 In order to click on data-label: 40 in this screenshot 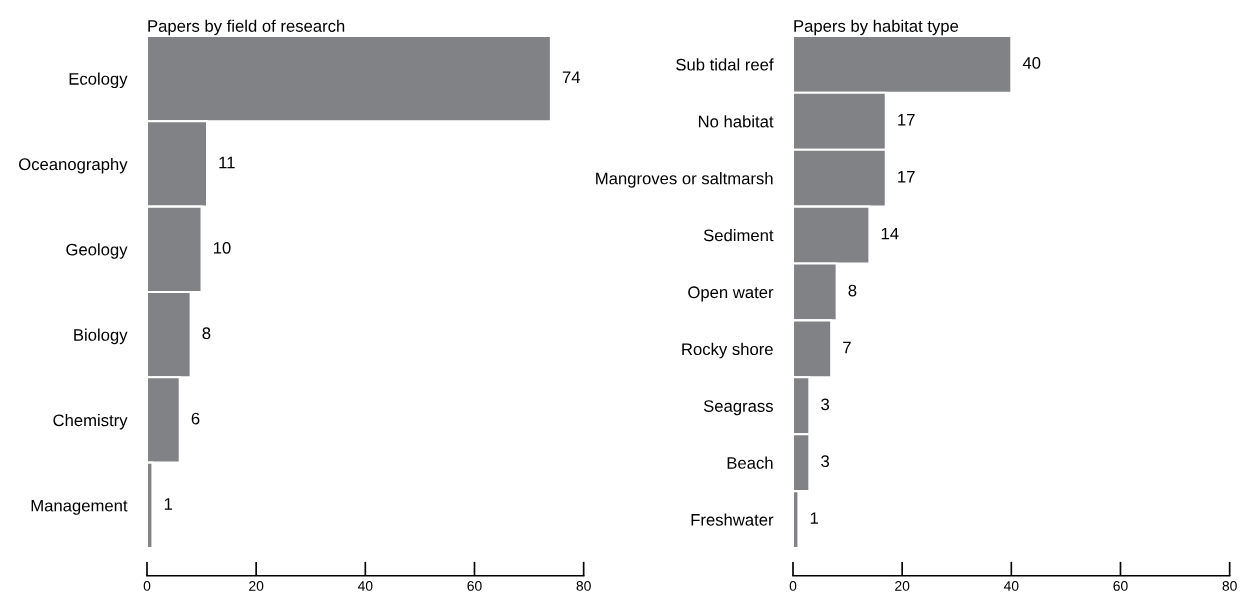, I will do `click(1031, 63)`.